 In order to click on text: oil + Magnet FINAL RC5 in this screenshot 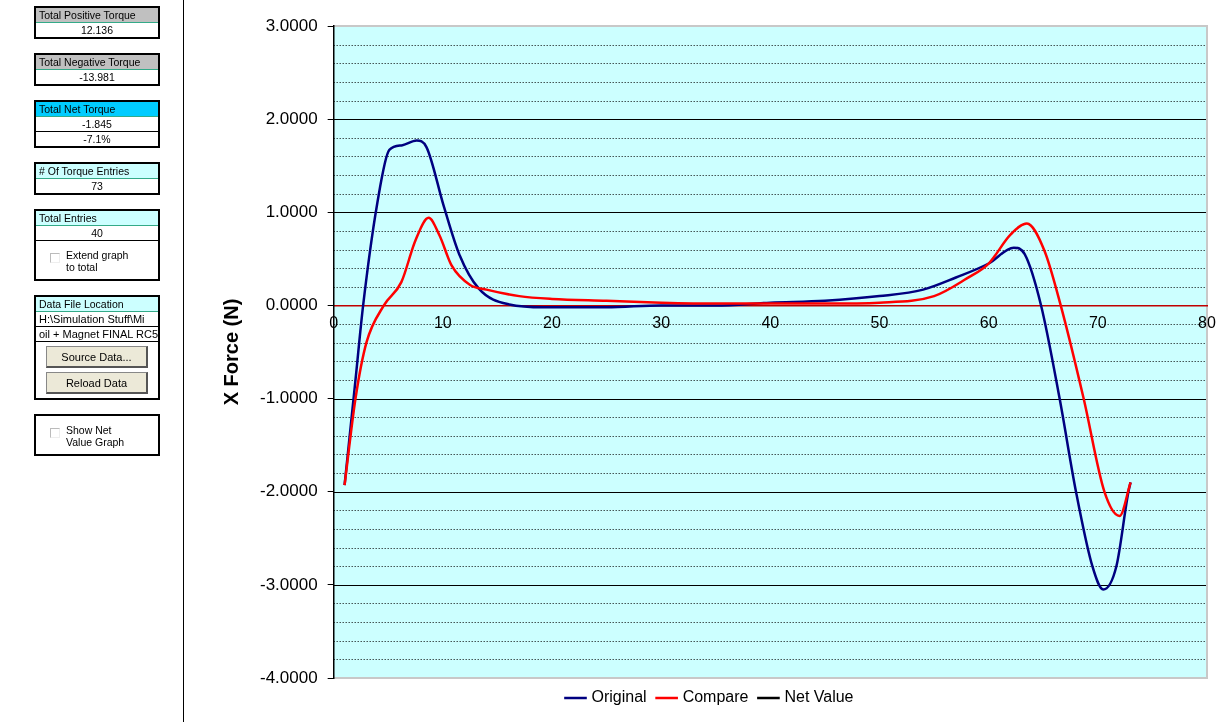, I will do `click(97, 334)`.